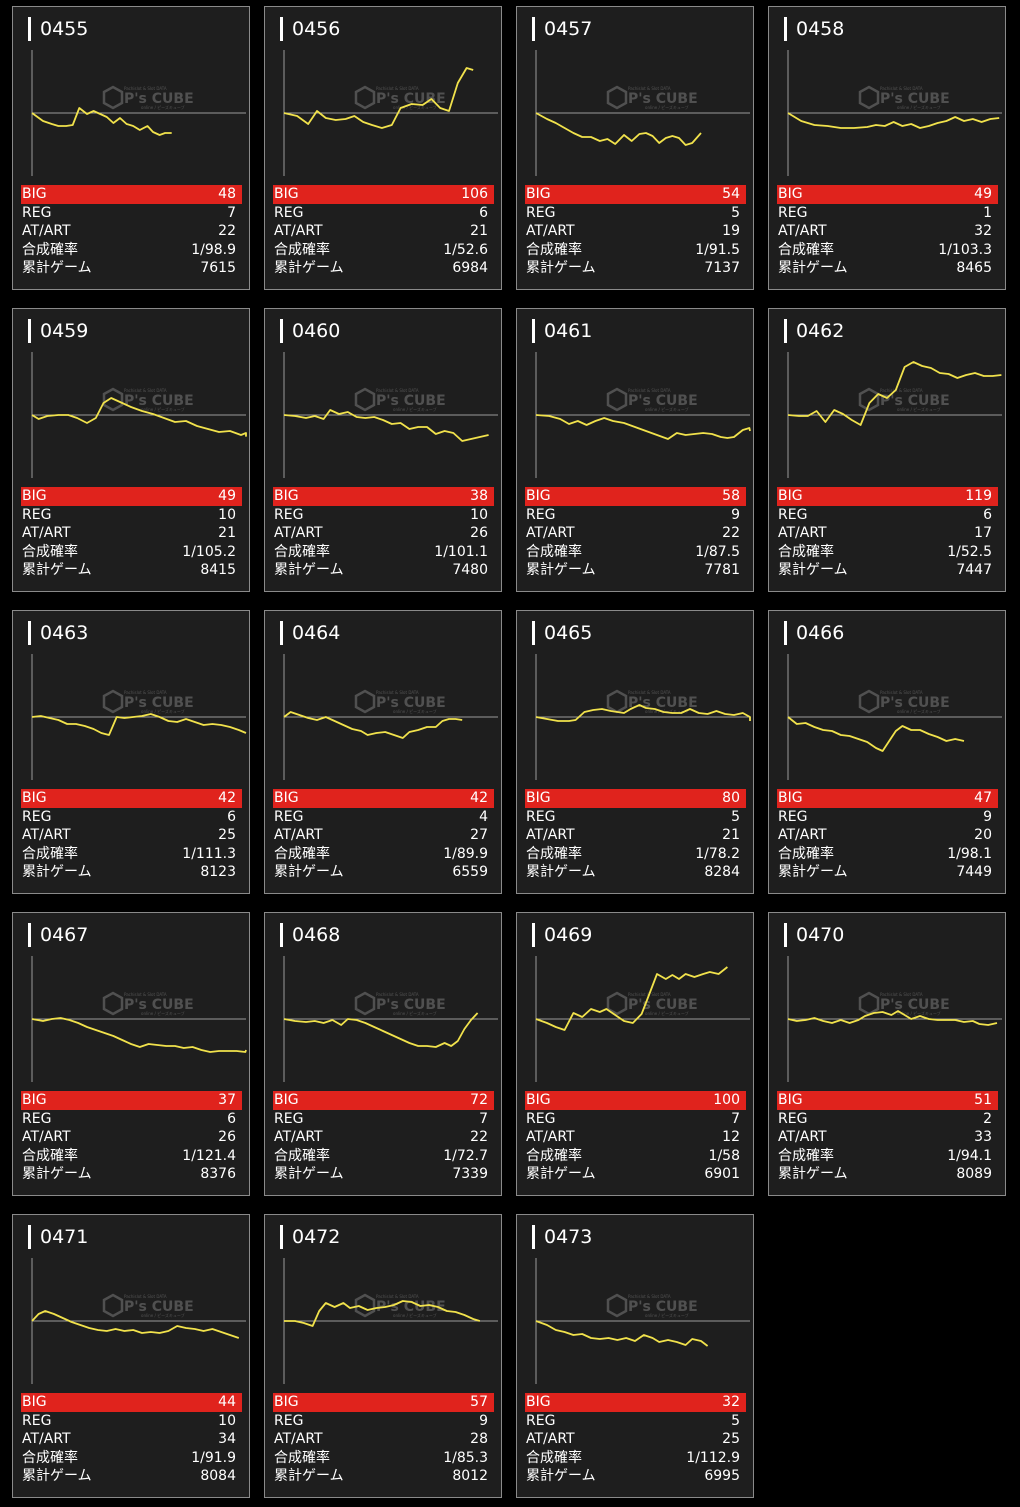 This screenshot has height=1507, width=1020. What do you see at coordinates (470, 872) in the screenshot?
I see `total-games-value: 6559` at bounding box center [470, 872].